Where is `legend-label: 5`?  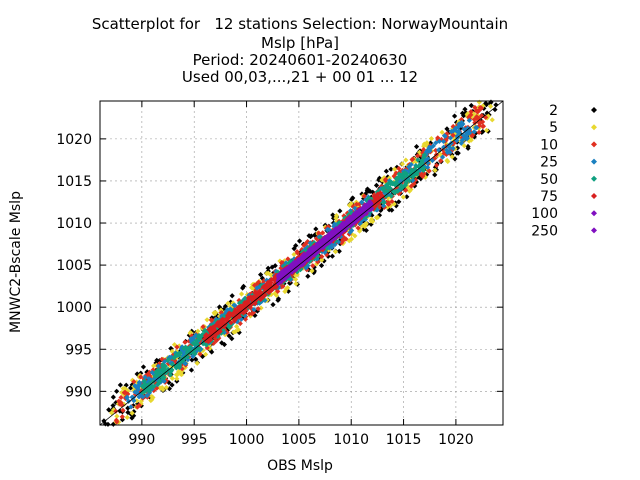 legend-label: 5 is located at coordinates (553, 128).